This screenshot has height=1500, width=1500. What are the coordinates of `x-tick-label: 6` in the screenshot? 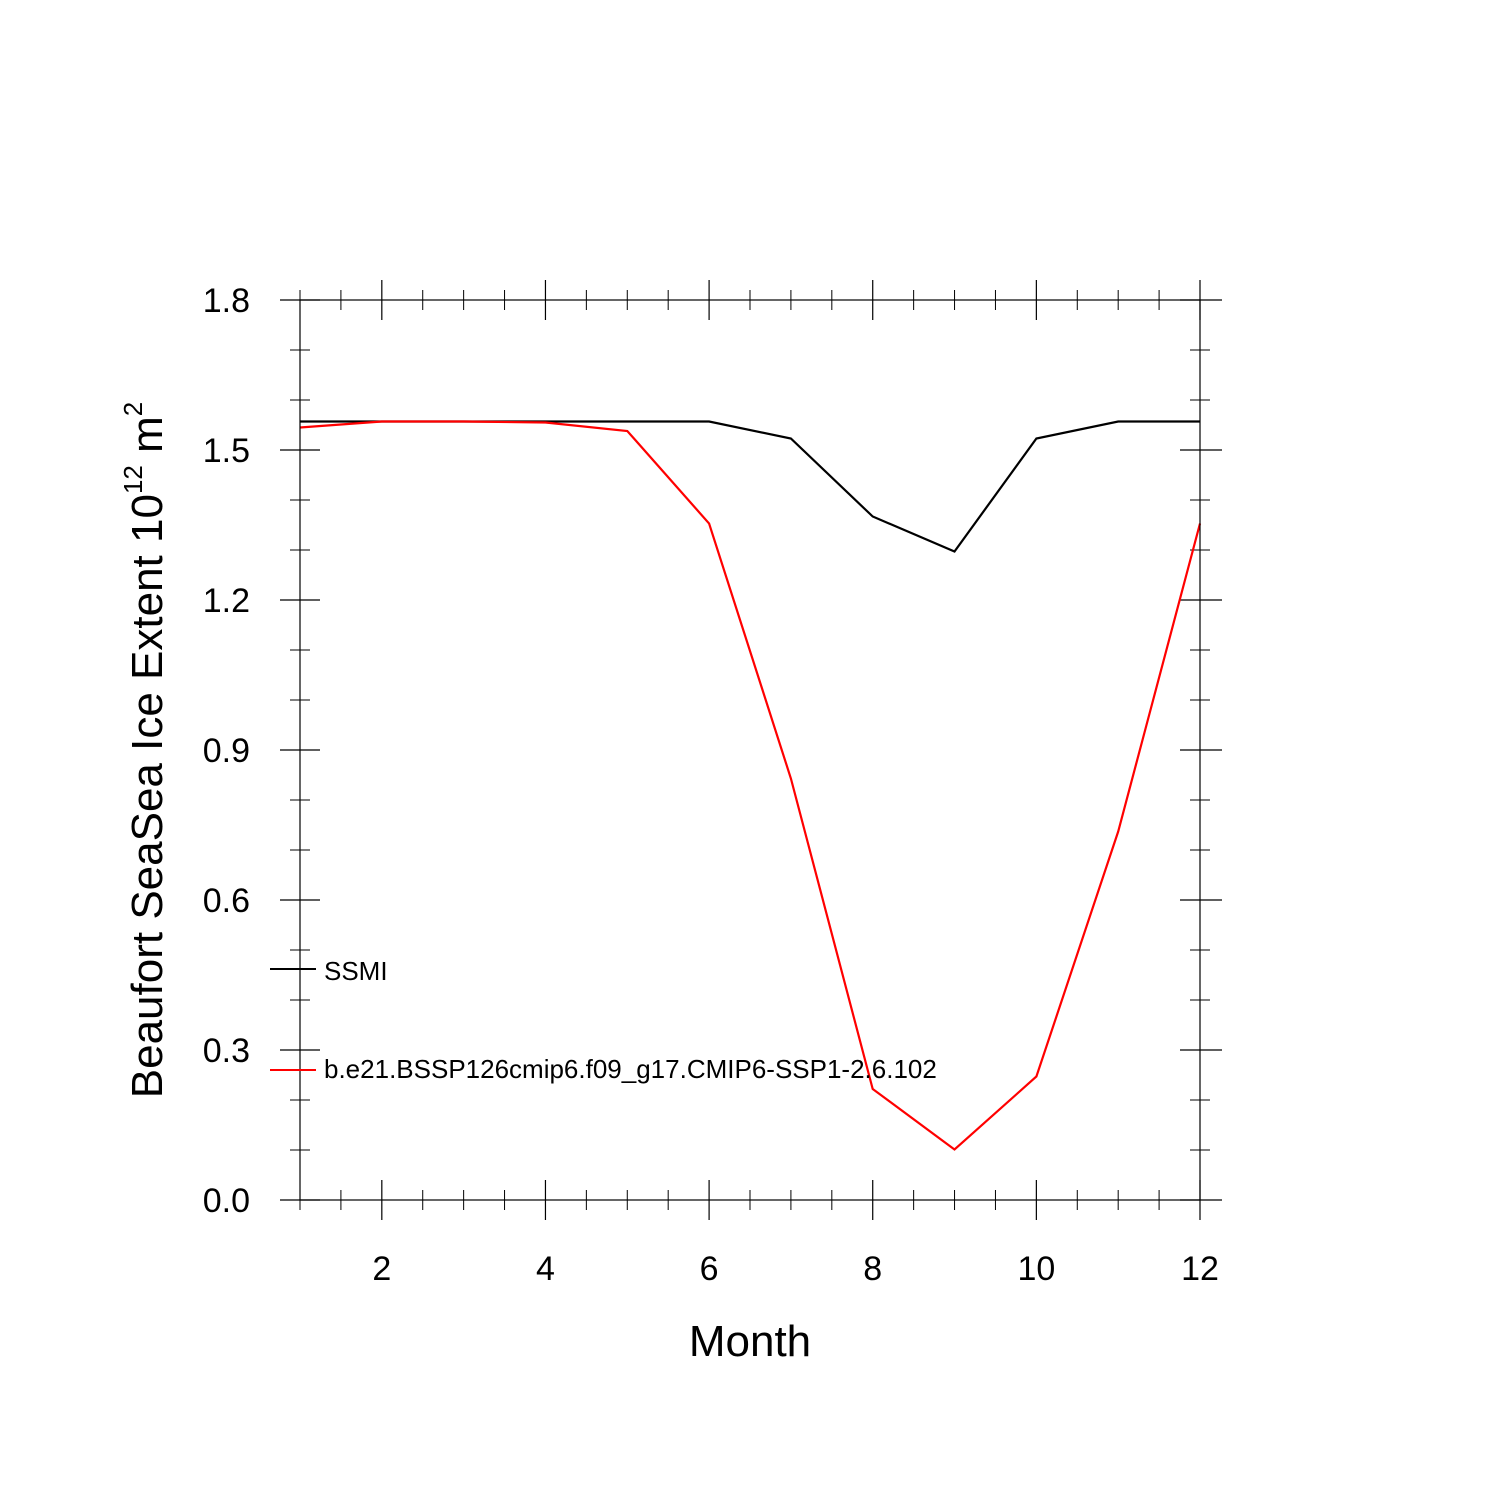 It's located at (709, 1269).